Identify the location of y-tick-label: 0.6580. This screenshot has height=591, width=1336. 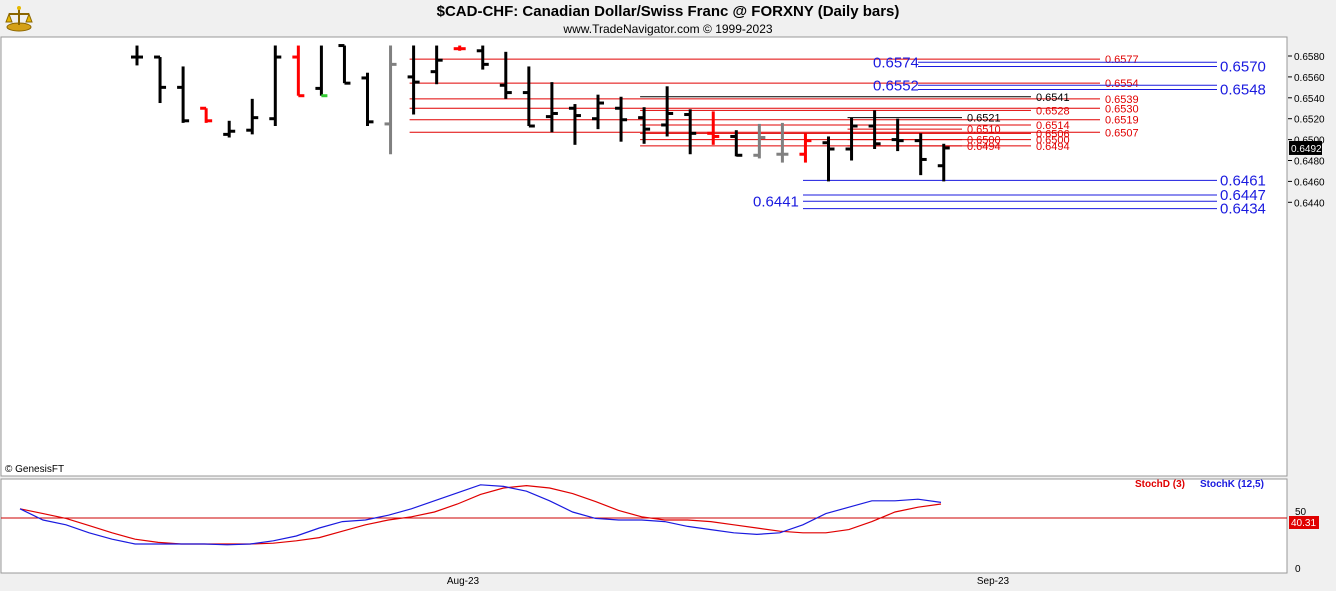
(1309, 57).